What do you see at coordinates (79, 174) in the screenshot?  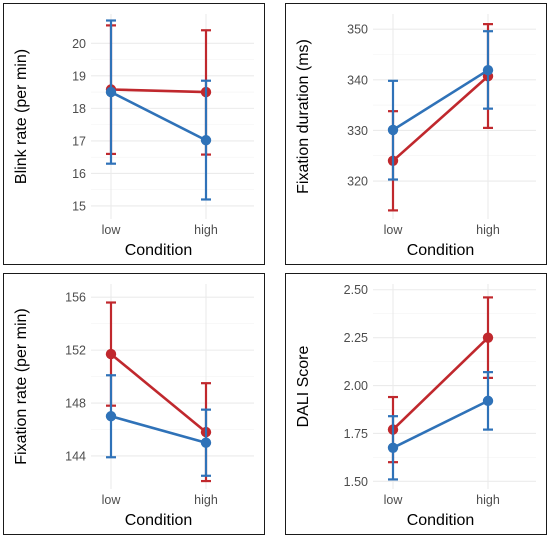 I see `y-tick-label: 16` at bounding box center [79, 174].